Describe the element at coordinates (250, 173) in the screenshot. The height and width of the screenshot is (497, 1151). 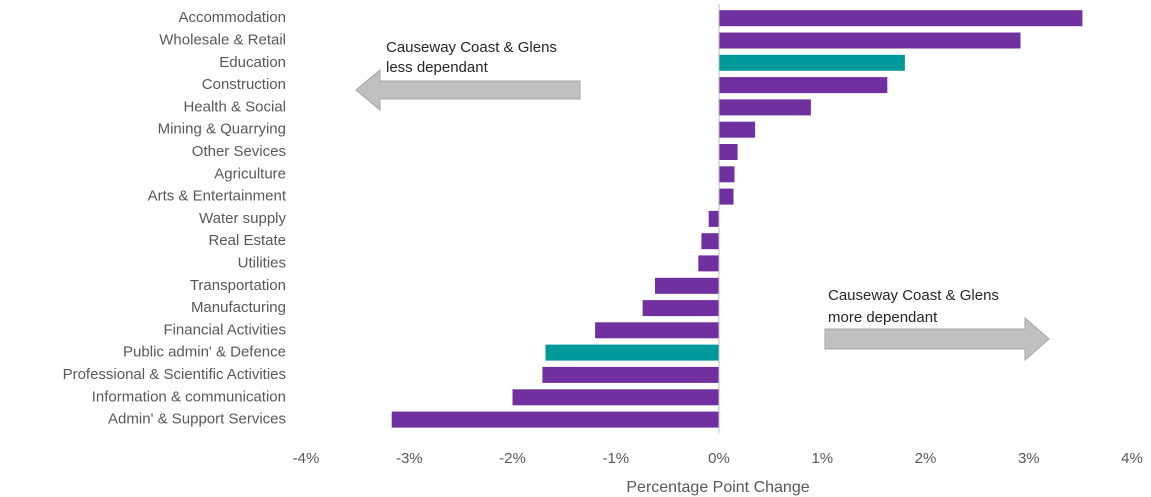
I see `category-label: Agriculture` at that location.